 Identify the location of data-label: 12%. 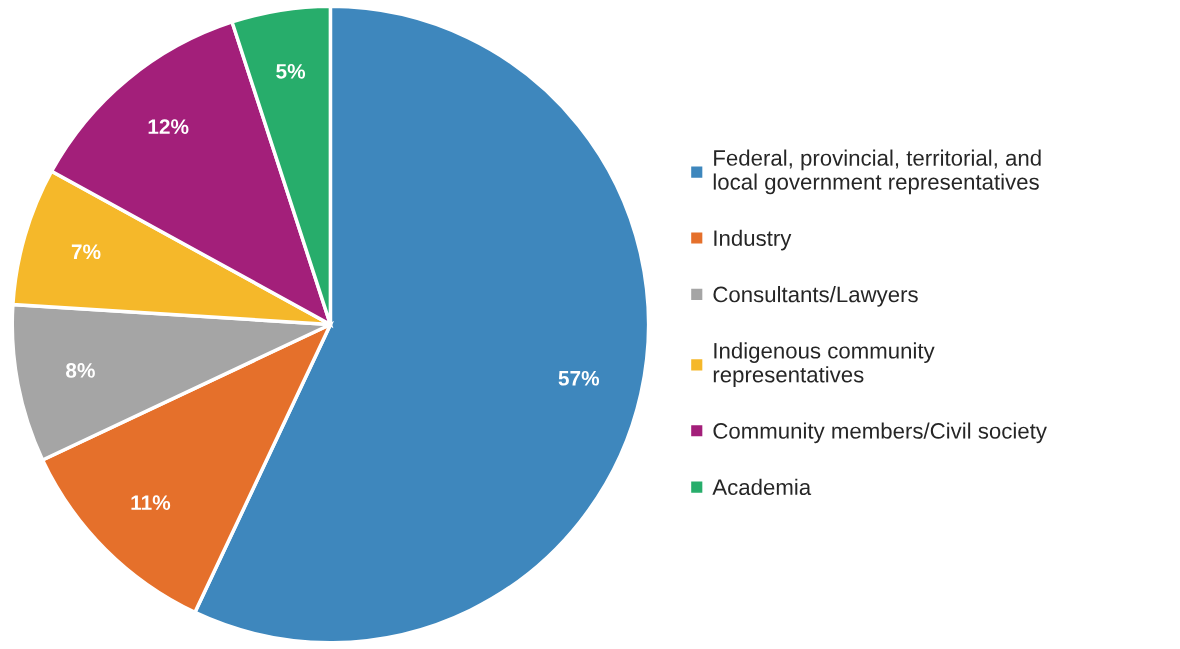
(168, 126).